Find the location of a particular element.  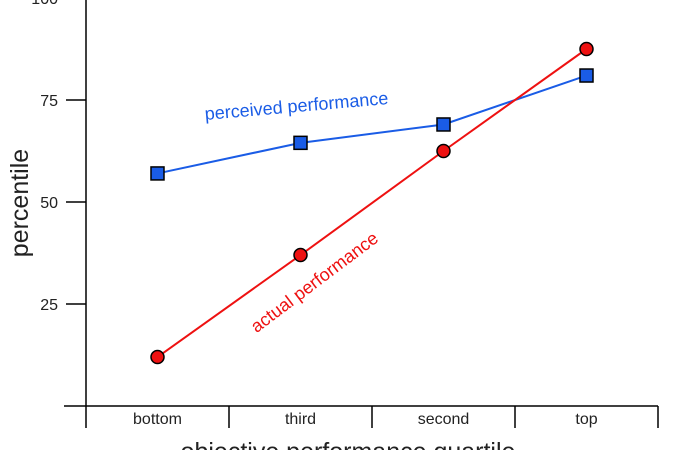

perceived-performance-label: perceived performance is located at coordinates (296, 106).